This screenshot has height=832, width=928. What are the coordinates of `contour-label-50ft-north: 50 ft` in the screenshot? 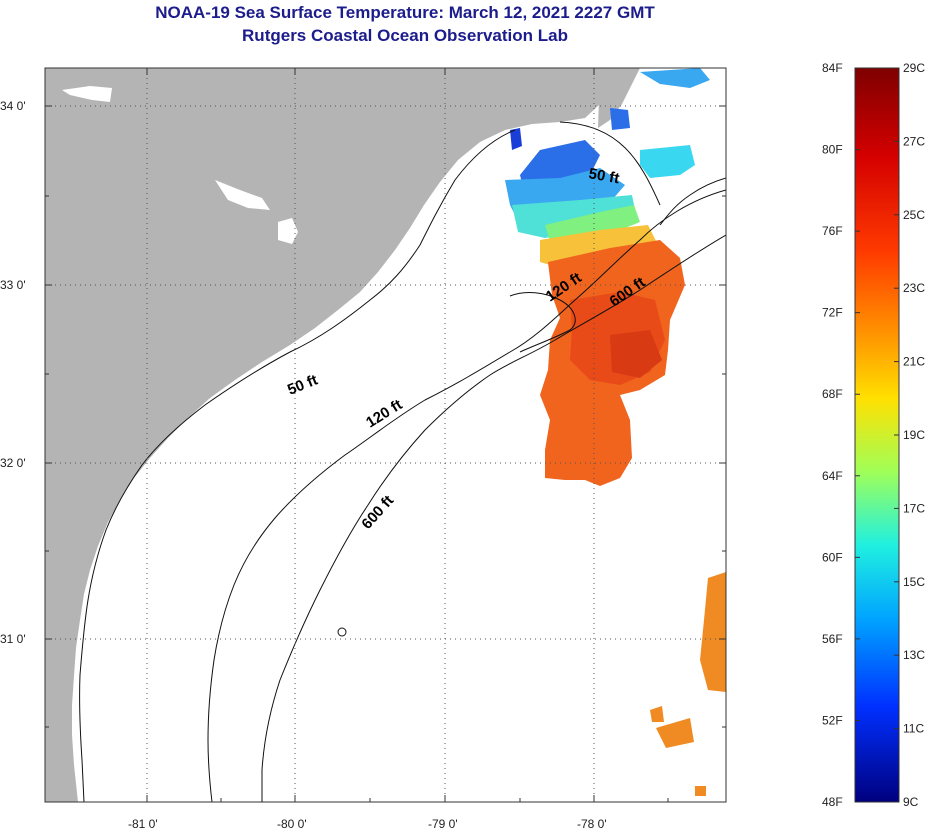 It's located at (603, 176).